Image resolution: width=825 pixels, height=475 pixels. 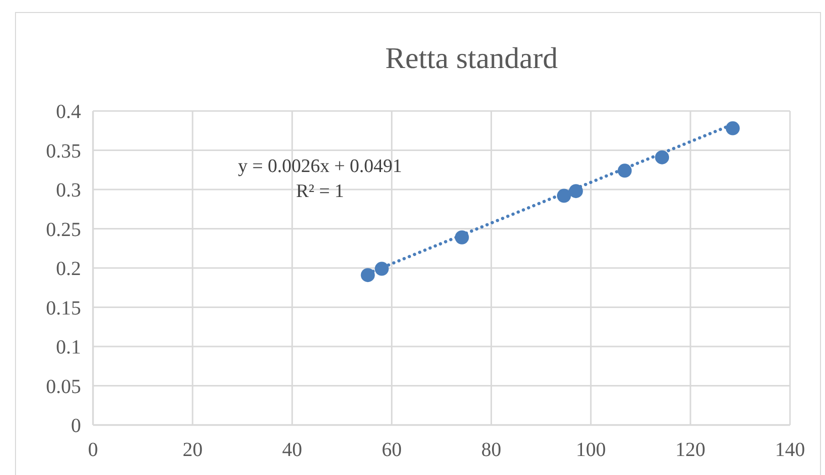 What do you see at coordinates (690, 450) in the screenshot?
I see `x-tick-label: 120` at bounding box center [690, 450].